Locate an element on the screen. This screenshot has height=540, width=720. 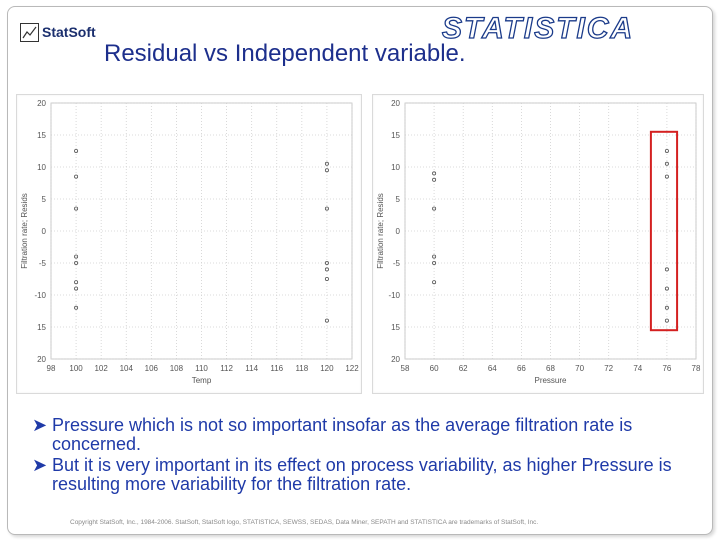
x-tick-label: 110 is located at coordinates (201, 368).